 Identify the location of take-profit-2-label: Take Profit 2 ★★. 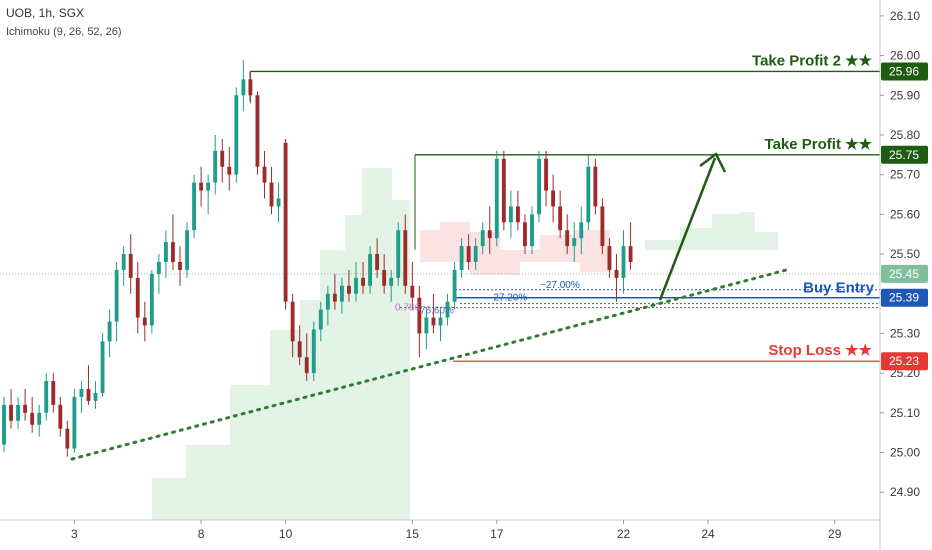
(812, 60).